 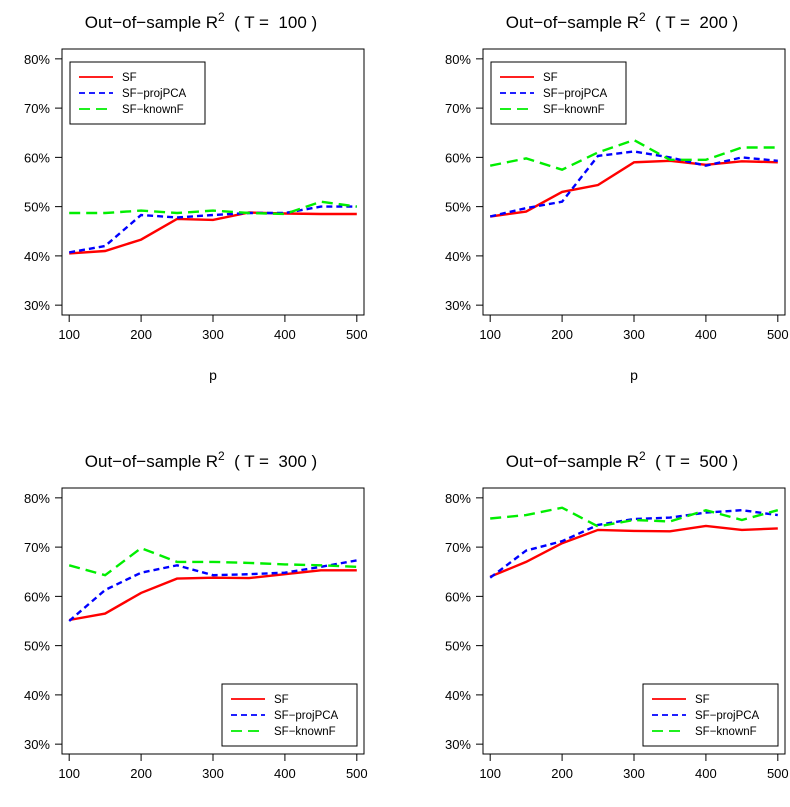 I want to click on chart-title-suffix: ( T = 300 ), so click(x=271, y=461).